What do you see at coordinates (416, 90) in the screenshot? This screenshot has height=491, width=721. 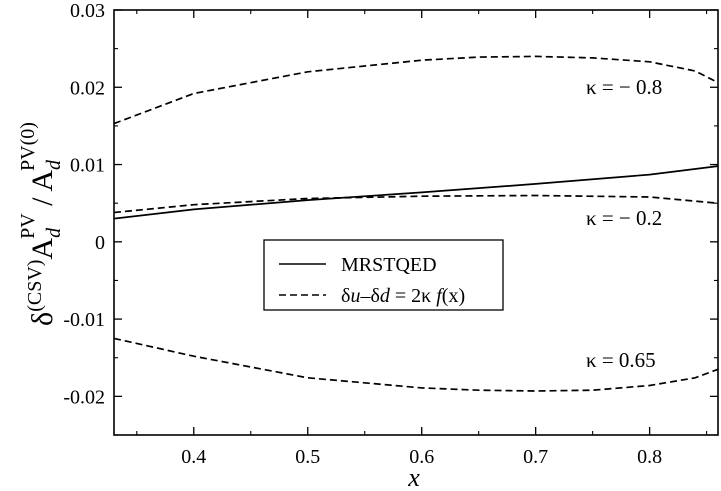 I see `kappa-minus-0.8-line` at bounding box center [416, 90].